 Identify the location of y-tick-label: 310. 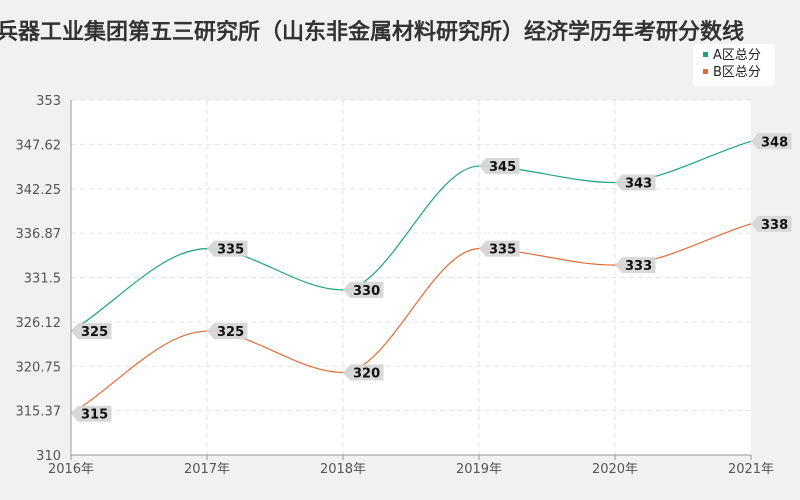
(48, 456).